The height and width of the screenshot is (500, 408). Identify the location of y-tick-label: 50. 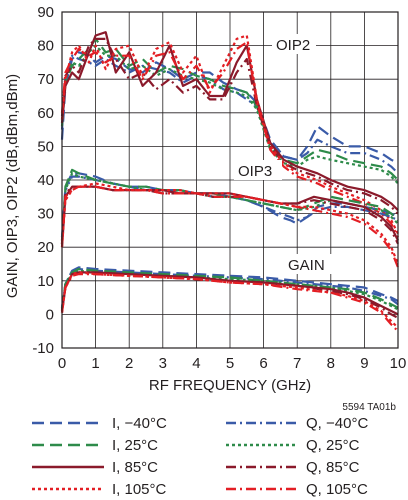
(45, 146).